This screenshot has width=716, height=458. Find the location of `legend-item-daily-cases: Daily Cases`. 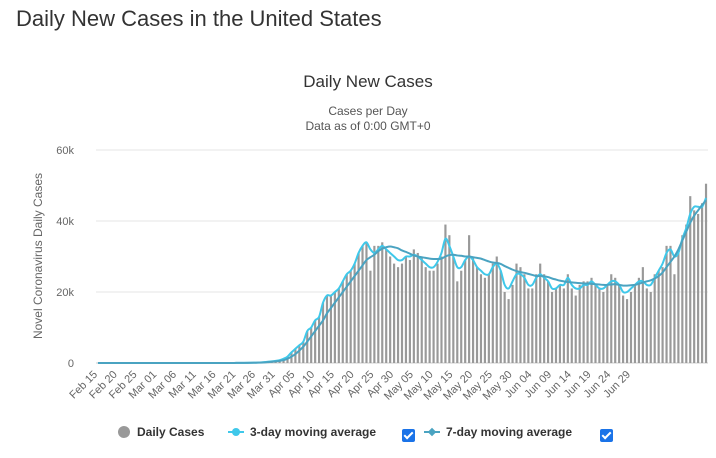

legend-item-daily-cases: Daily Cases is located at coordinates (161, 432).